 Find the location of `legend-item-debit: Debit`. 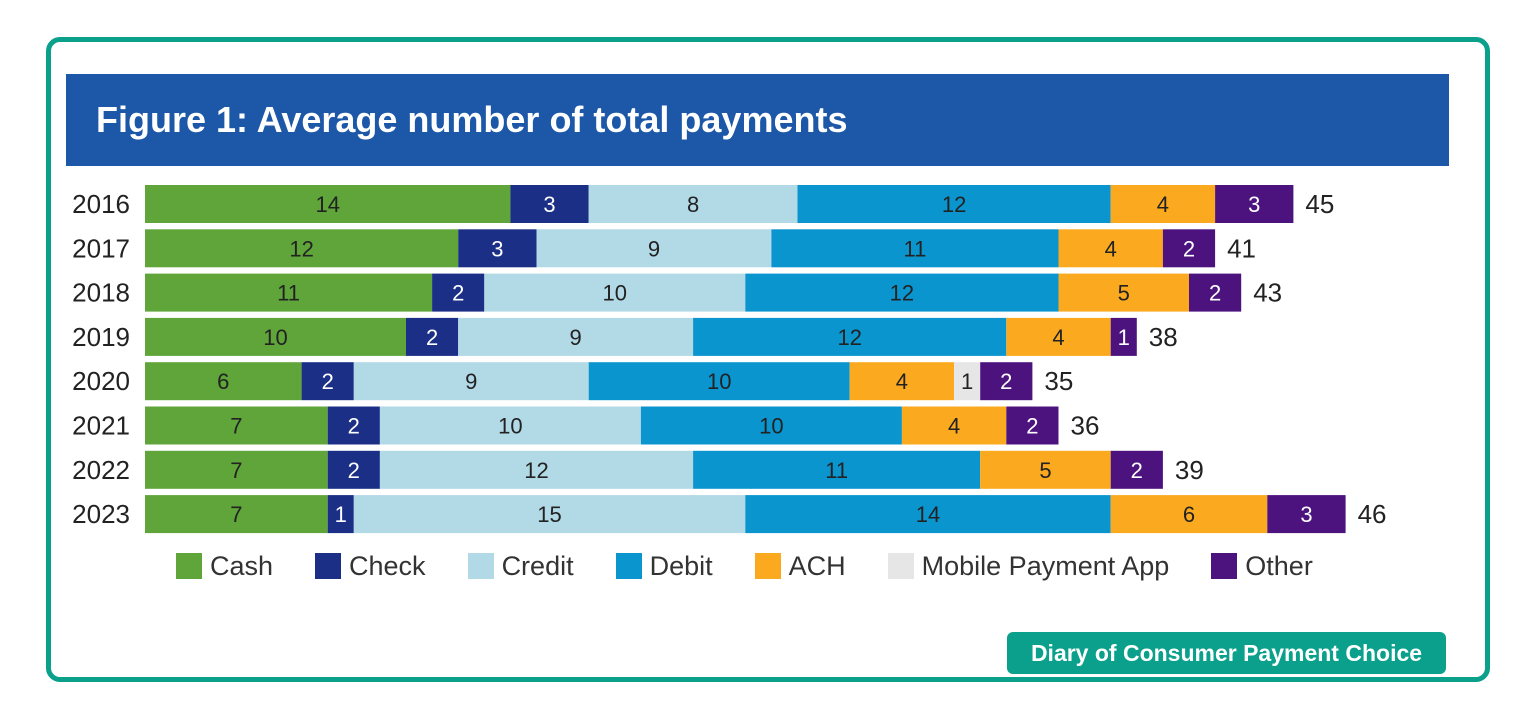

legend-item-debit: Debit is located at coordinates (664, 566).